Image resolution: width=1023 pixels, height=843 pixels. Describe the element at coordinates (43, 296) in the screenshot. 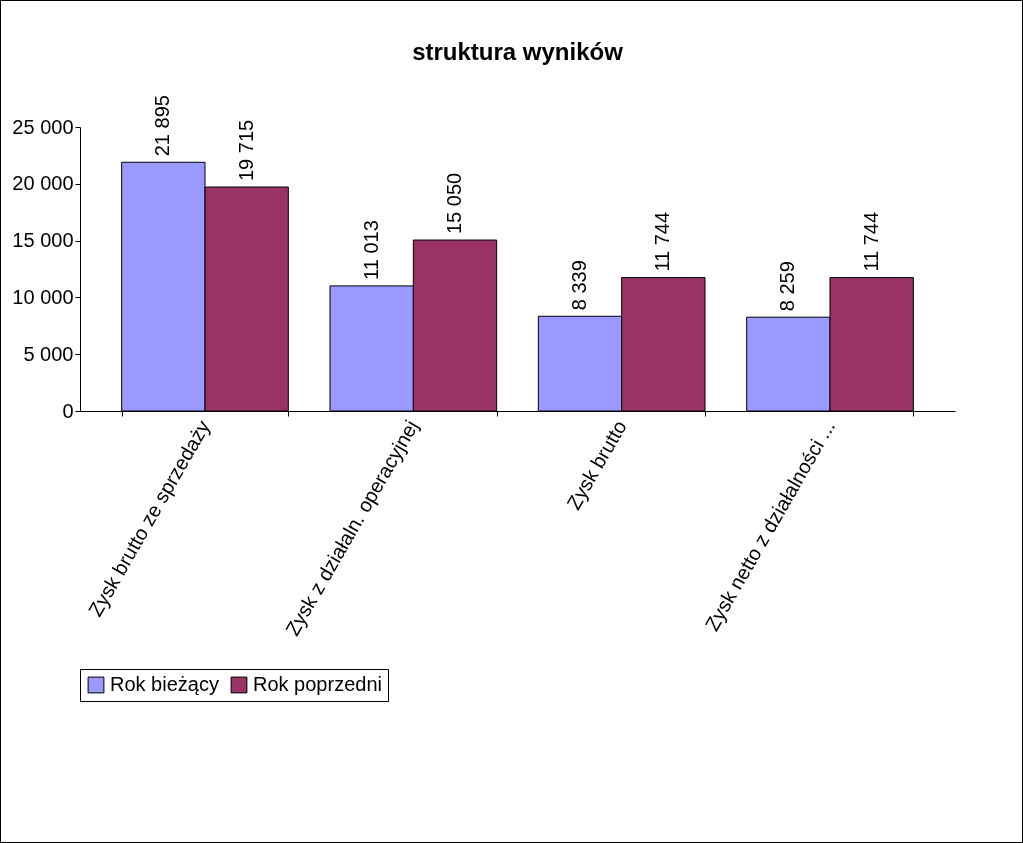

I see `y-tick-label: 10 000` at that location.